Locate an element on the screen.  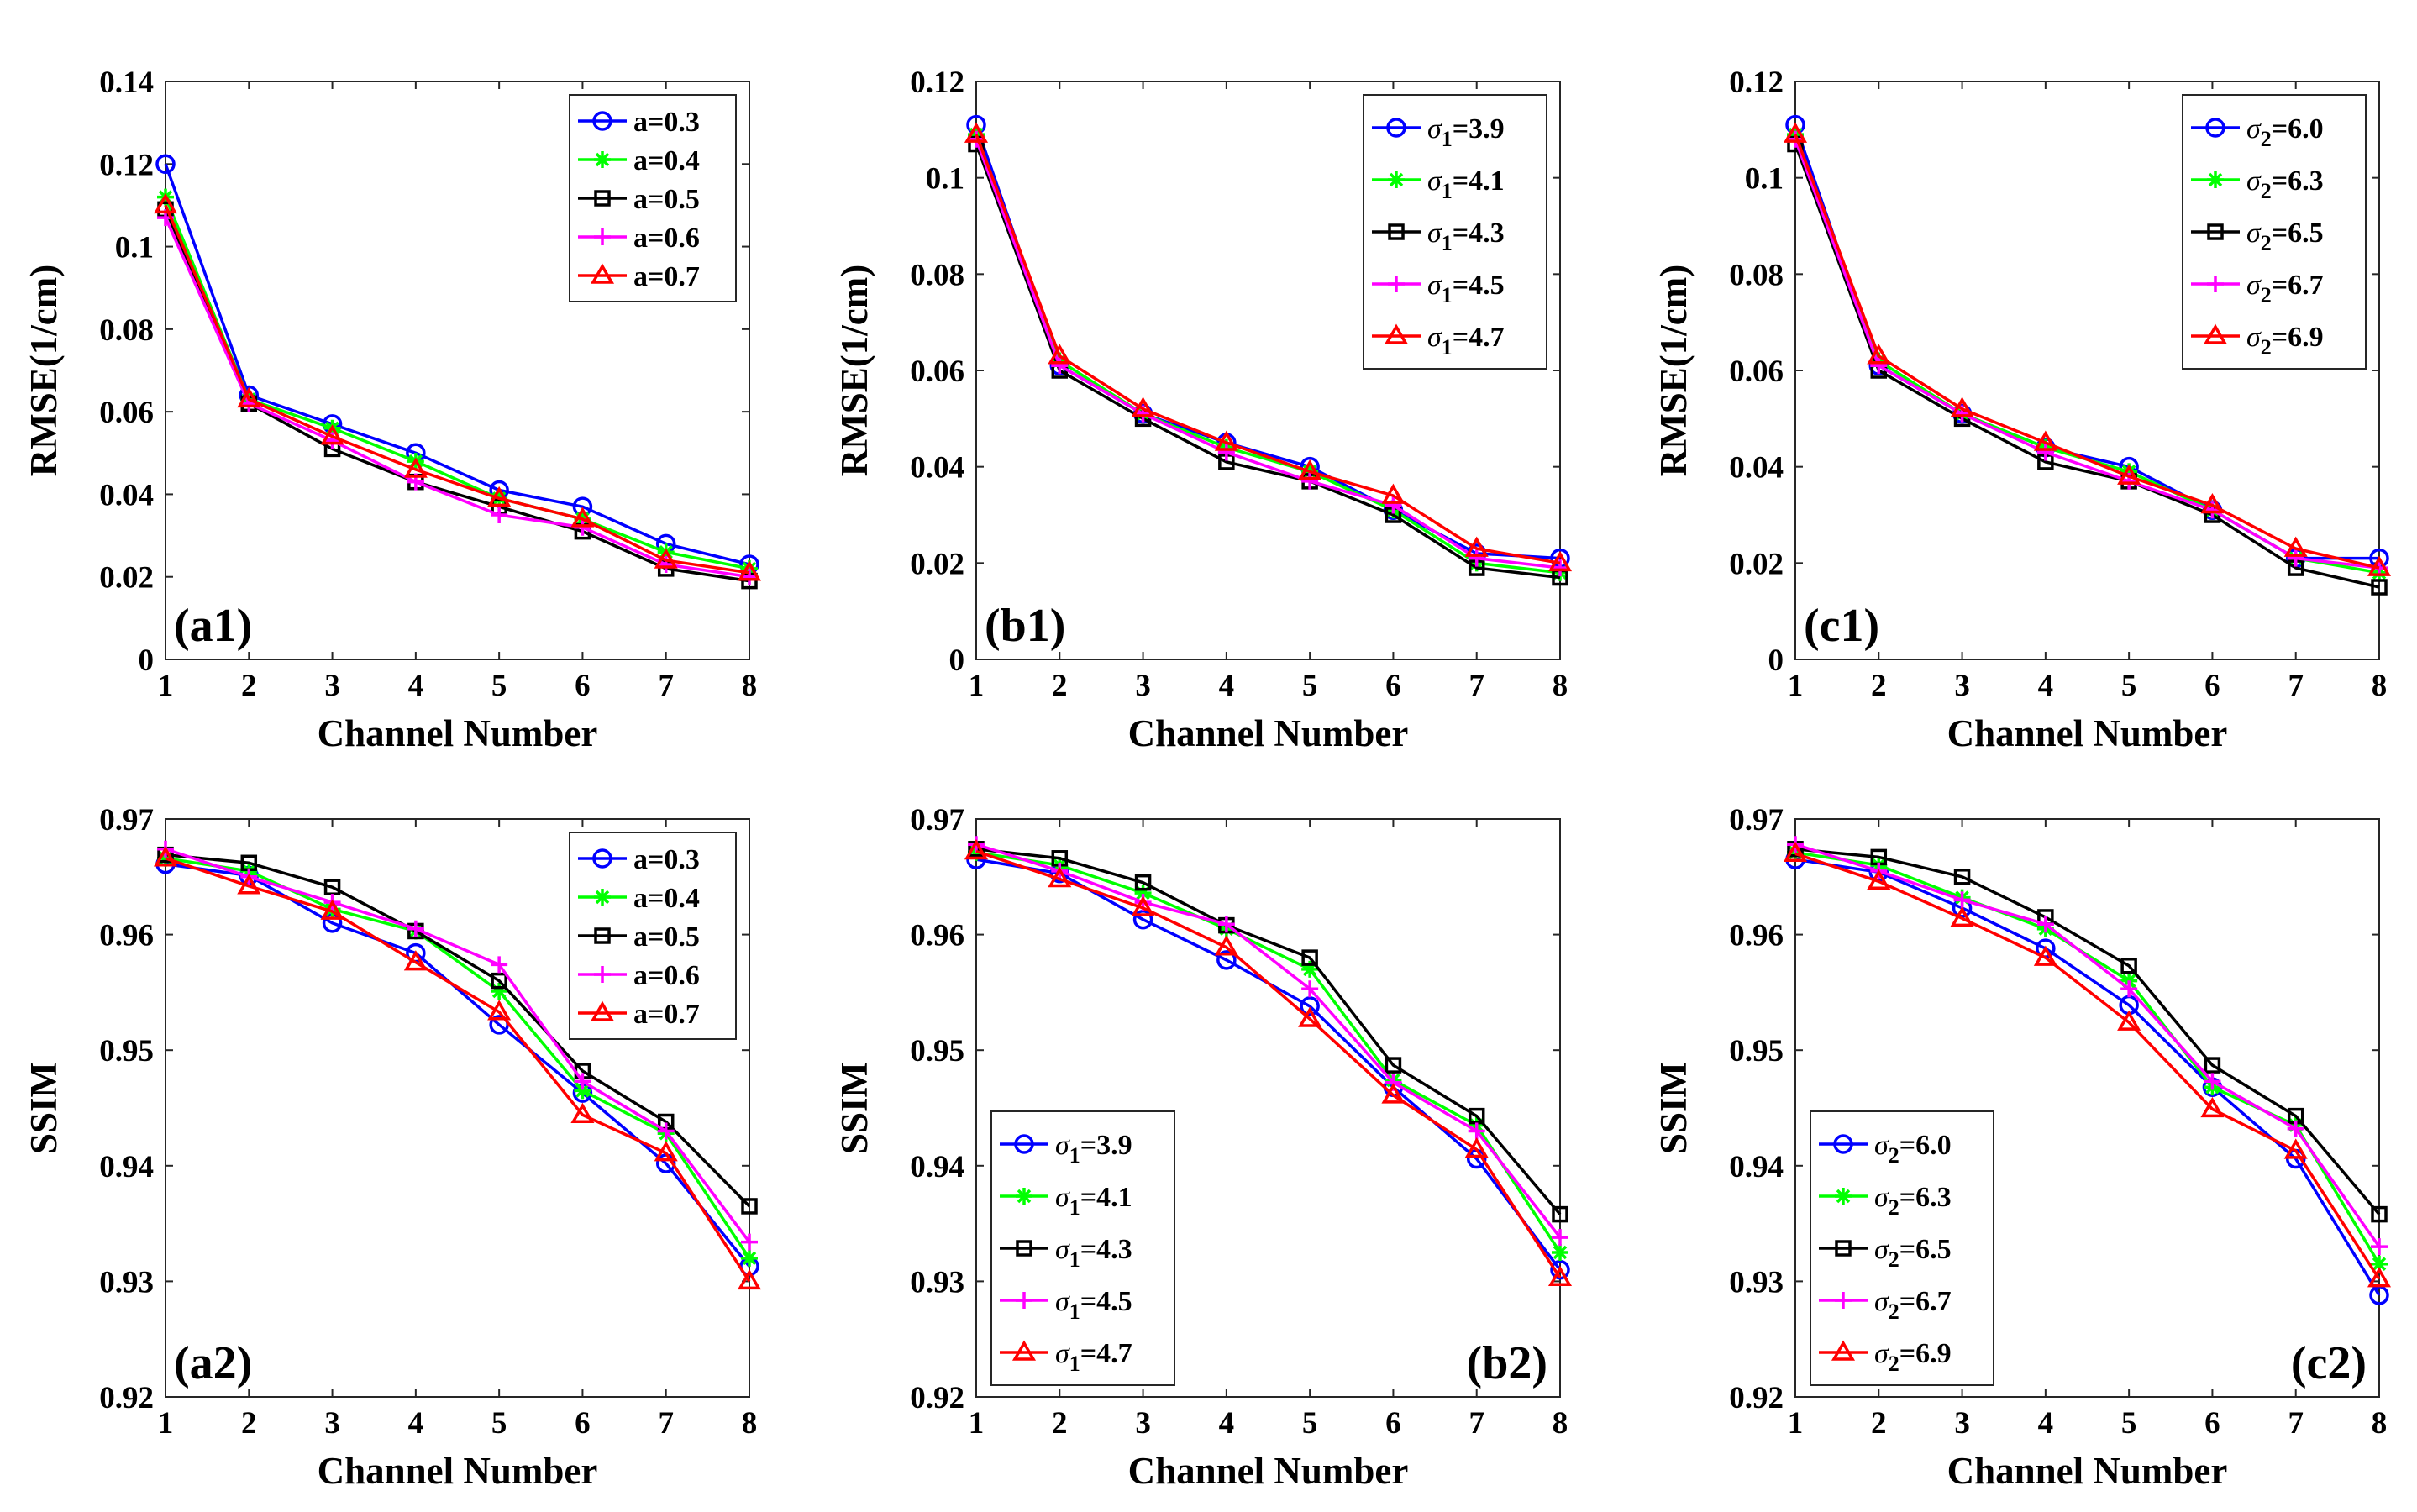
y-tick-label: 0.1 is located at coordinates (134, 248).